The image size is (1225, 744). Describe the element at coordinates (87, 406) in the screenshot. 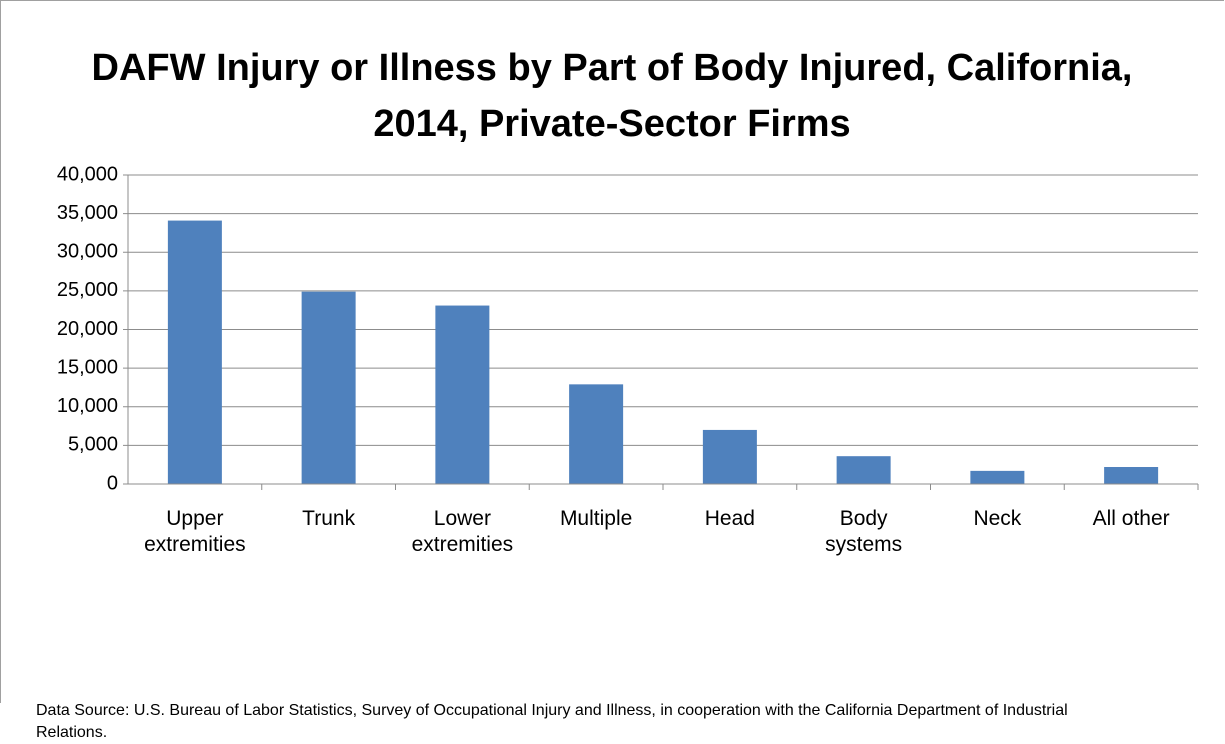

I see `y-tick-label: 10,000` at that location.